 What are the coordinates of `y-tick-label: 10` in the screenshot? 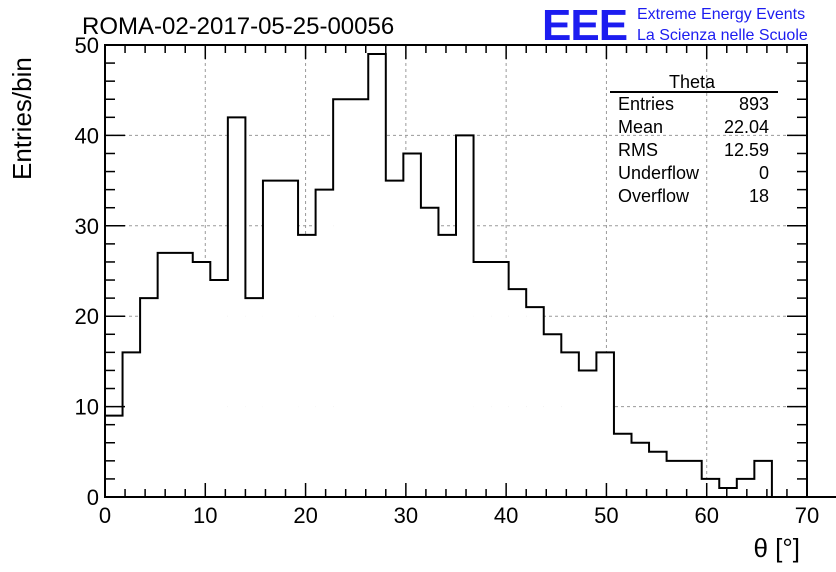 It's located at (87, 407).